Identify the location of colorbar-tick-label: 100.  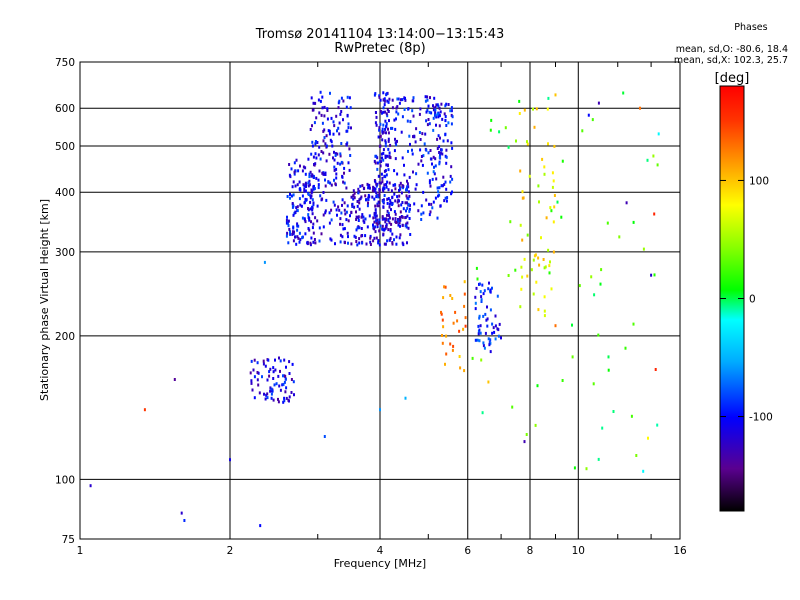
(759, 181).